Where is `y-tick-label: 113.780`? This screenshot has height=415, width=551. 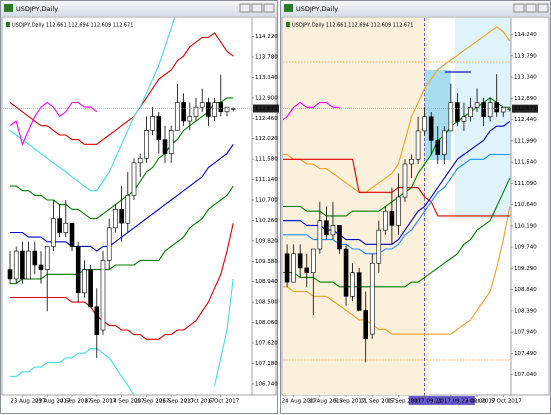 y-tick-label: 113.780 is located at coordinates (266, 58).